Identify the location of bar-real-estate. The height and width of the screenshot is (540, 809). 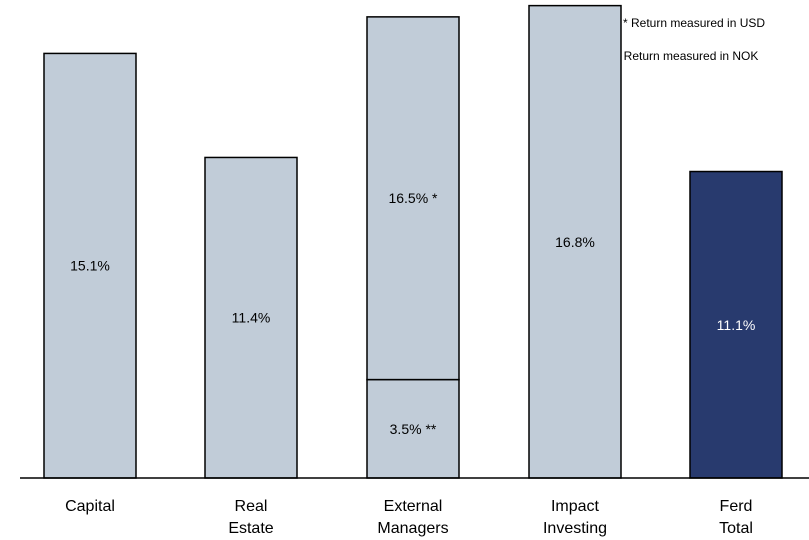
(251, 317).